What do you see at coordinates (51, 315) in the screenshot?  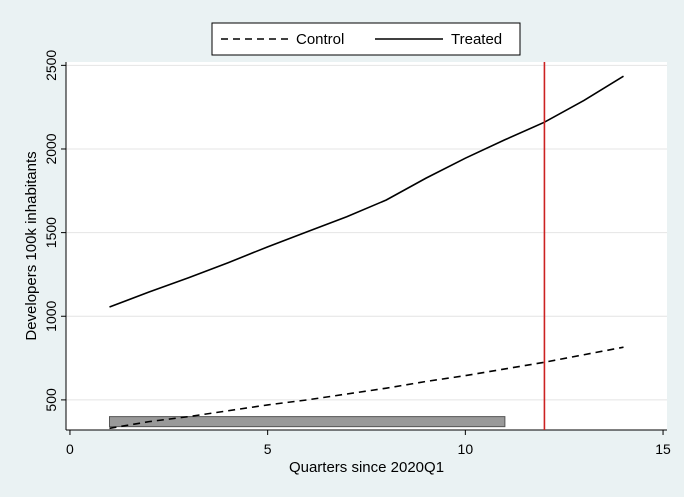 I see `y-tick-label: 1000` at bounding box center [51, 315].